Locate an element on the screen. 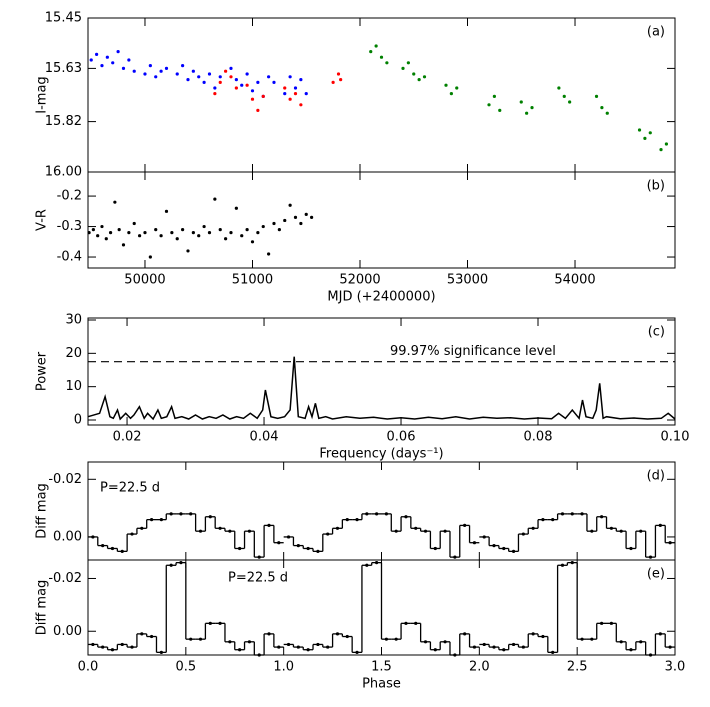 The height and width of the screenshot is (707, 710). panel-label: (b) is located at coordinates (656, 186).